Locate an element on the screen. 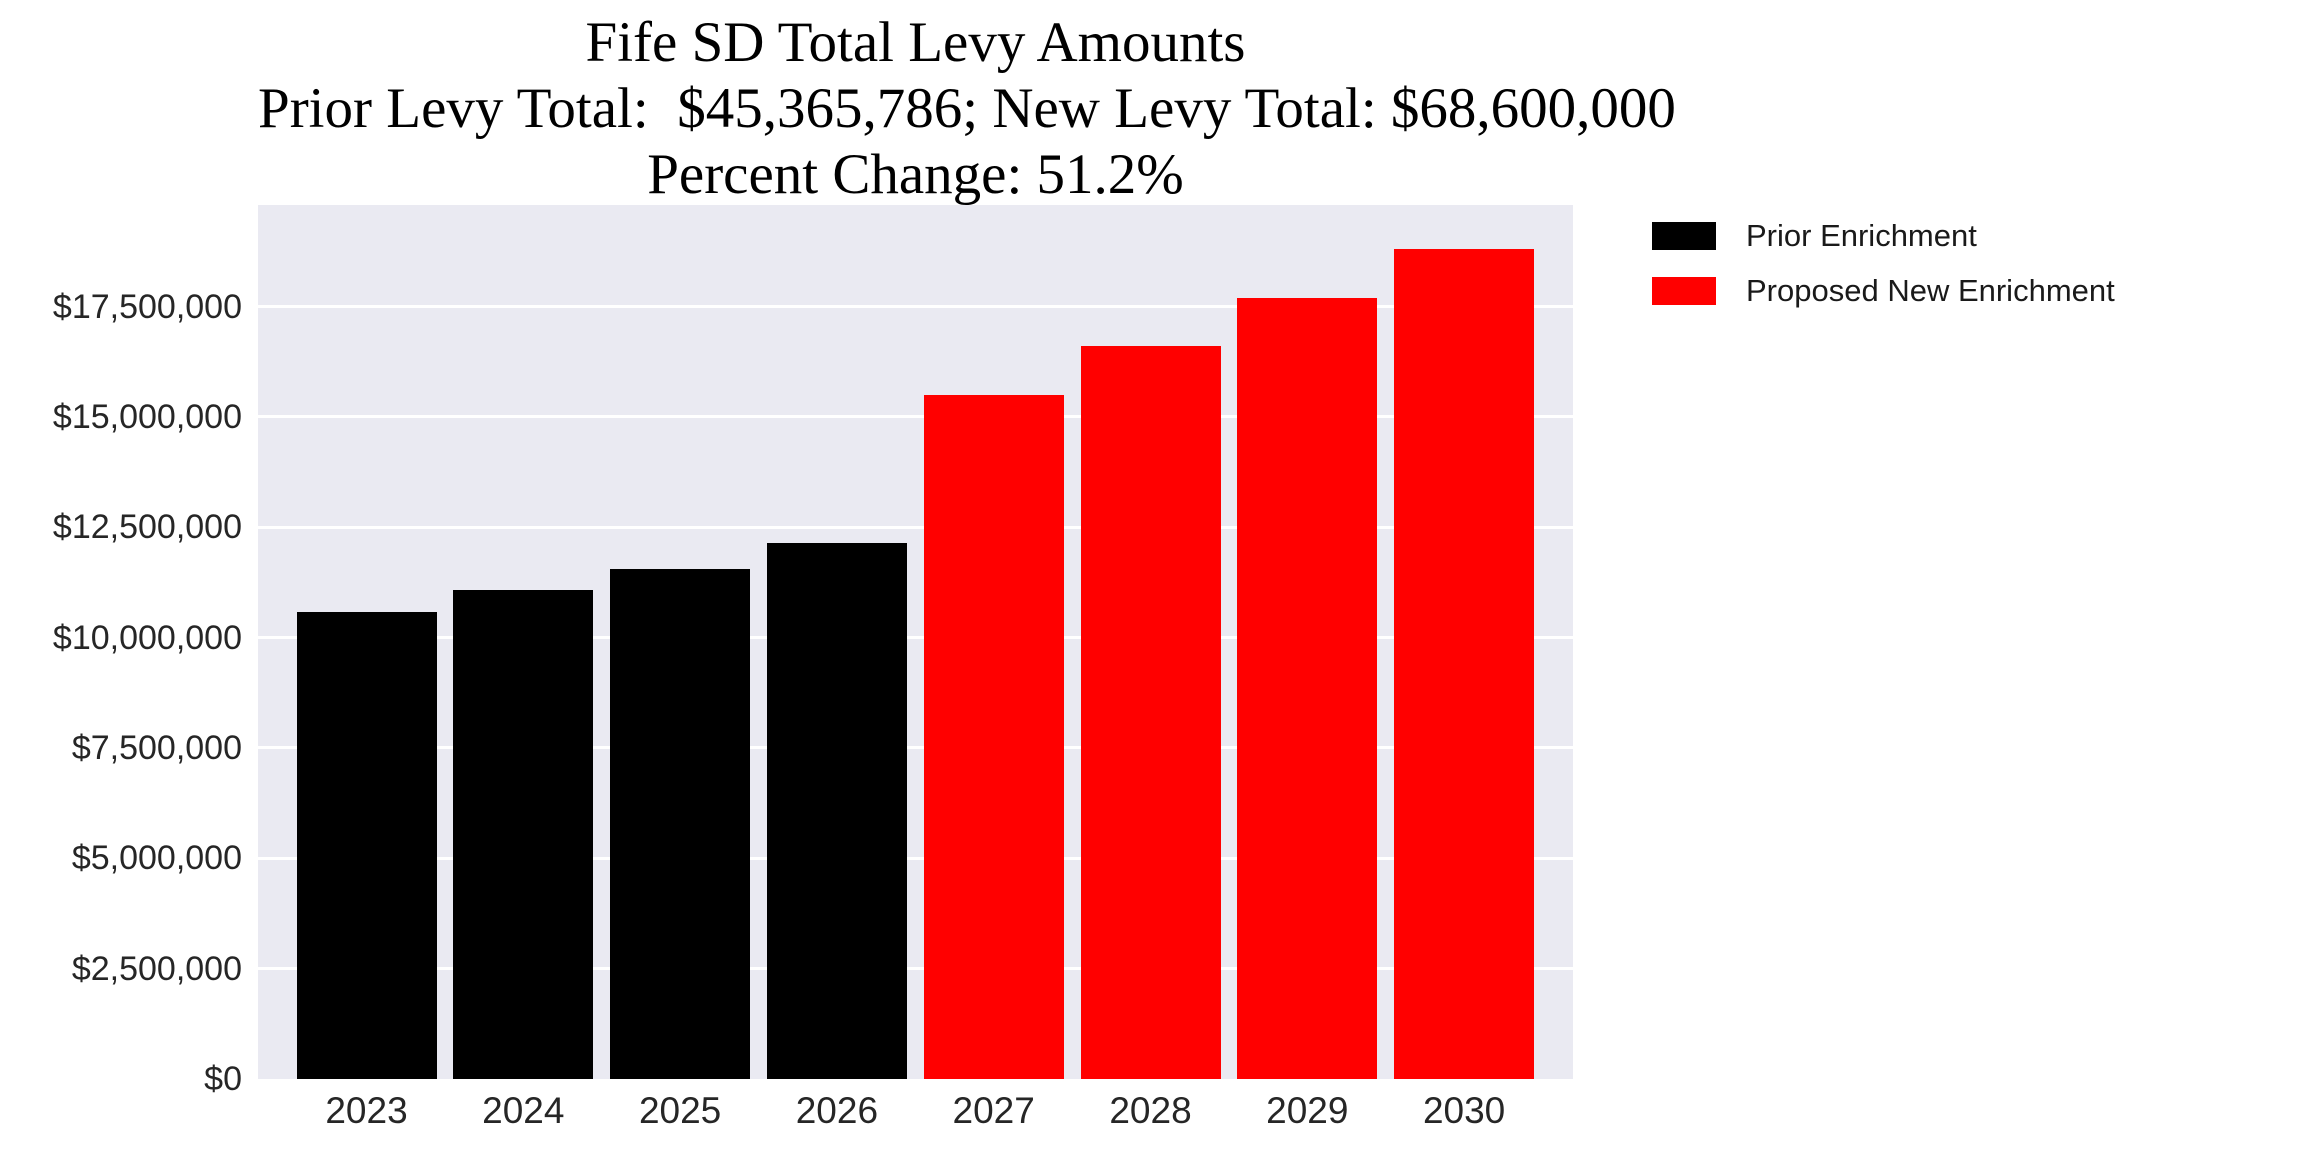  x-tick-2023: 2023 is located at coordinates (366, 1110).